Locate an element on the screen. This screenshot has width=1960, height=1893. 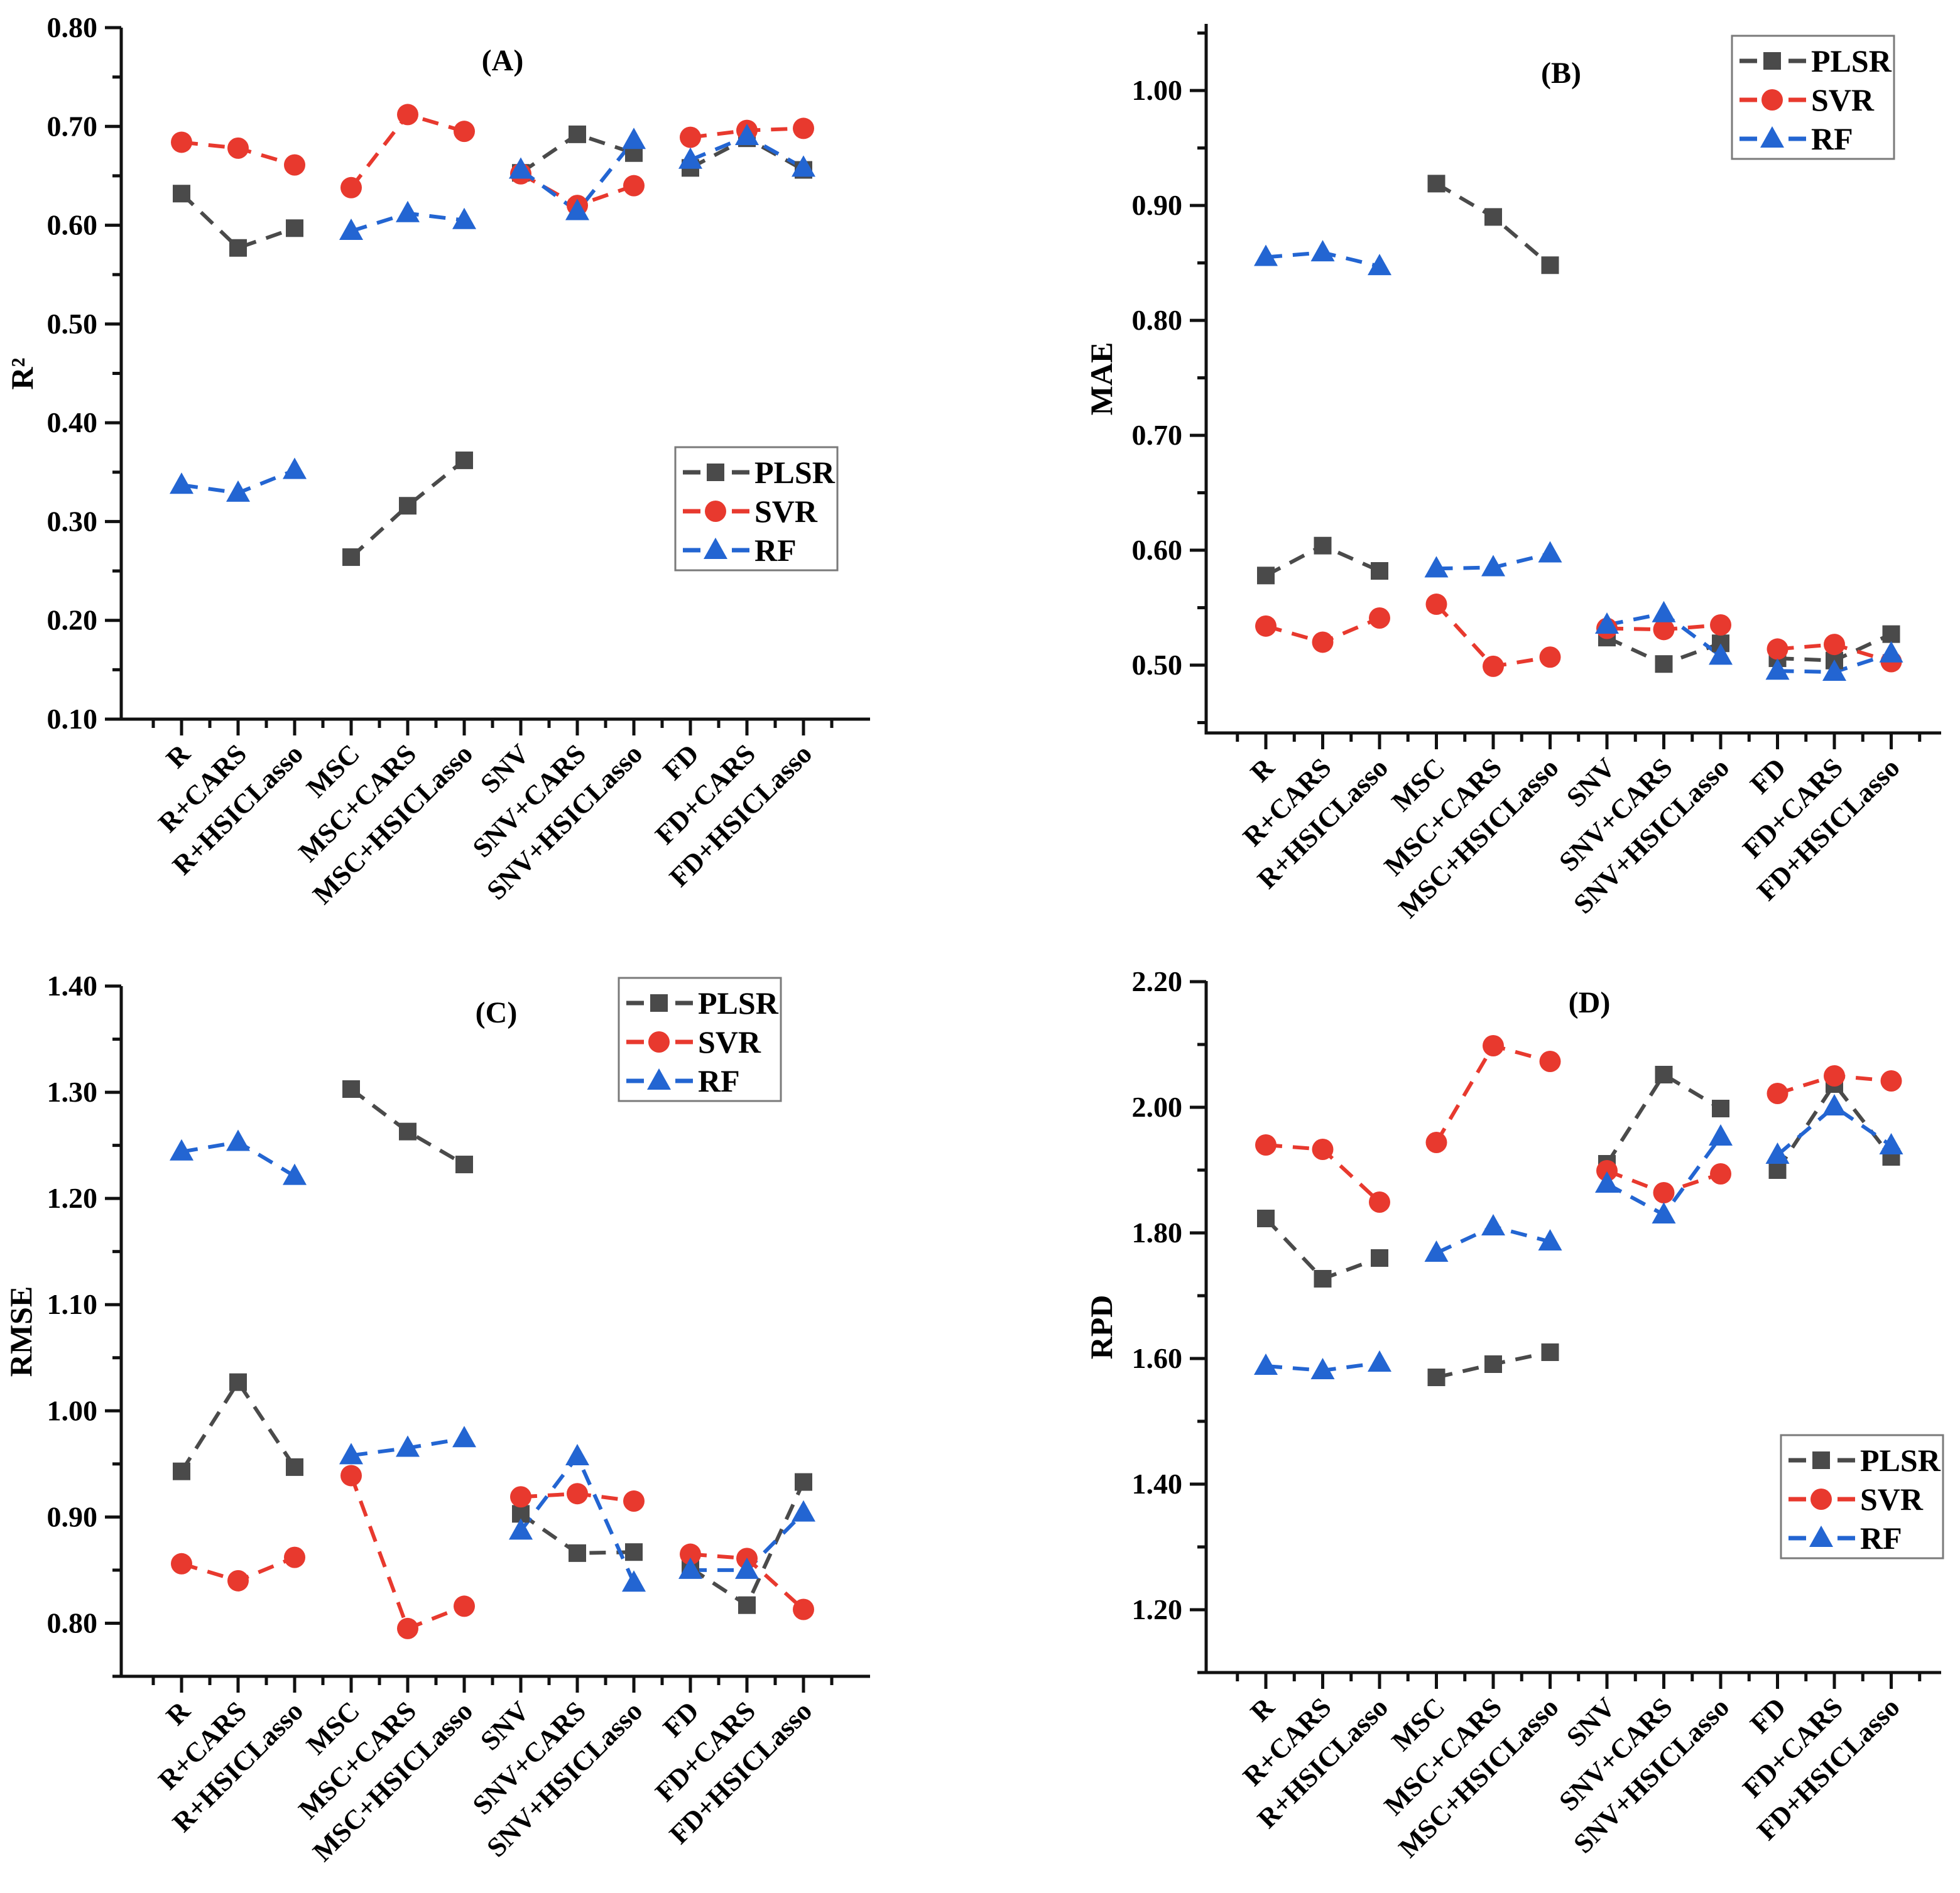
y-tick-label: 1.80 is located at coordinates (1157, 1233).